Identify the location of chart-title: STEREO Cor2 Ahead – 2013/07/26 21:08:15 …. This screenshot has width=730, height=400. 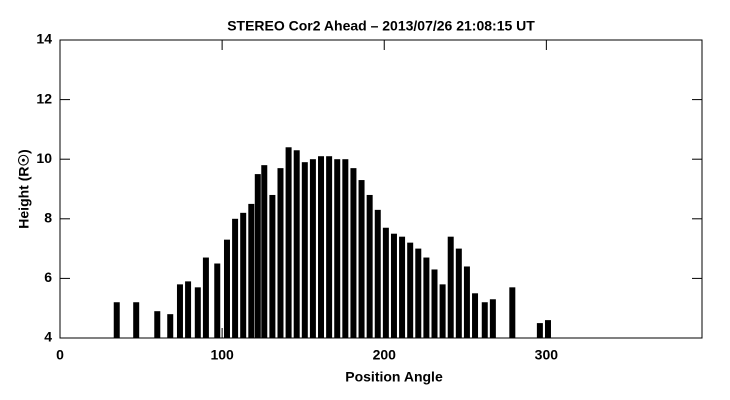
(381, 26).